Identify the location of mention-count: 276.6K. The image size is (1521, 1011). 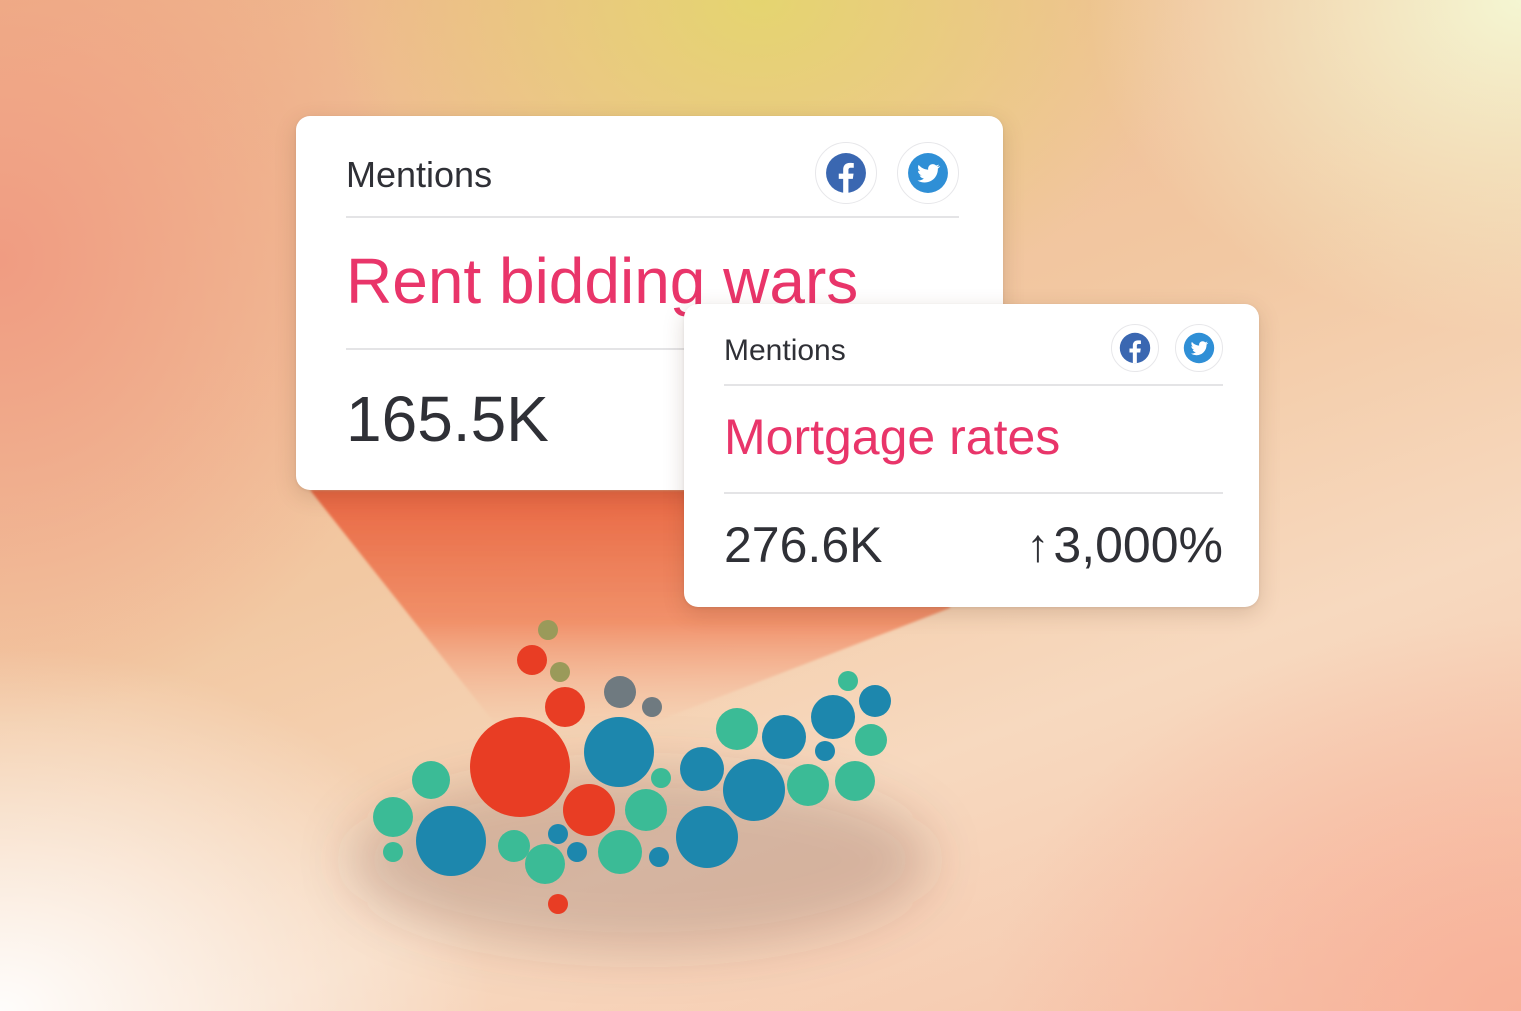
(803, 545).